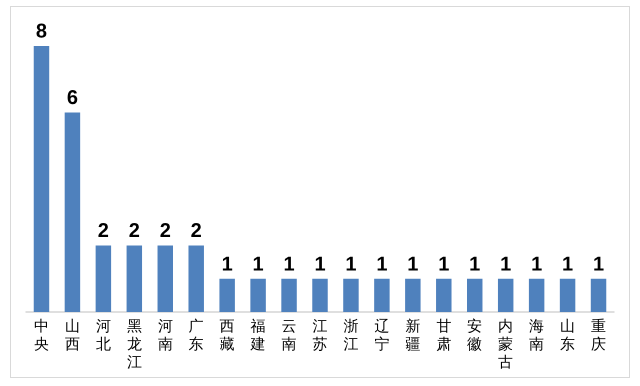 The image size is (640, 386). What do you see at coordinates (350, 334) in the screenshot?
I see `x-tick-label: 浙江` at bounding box center [350, 334].